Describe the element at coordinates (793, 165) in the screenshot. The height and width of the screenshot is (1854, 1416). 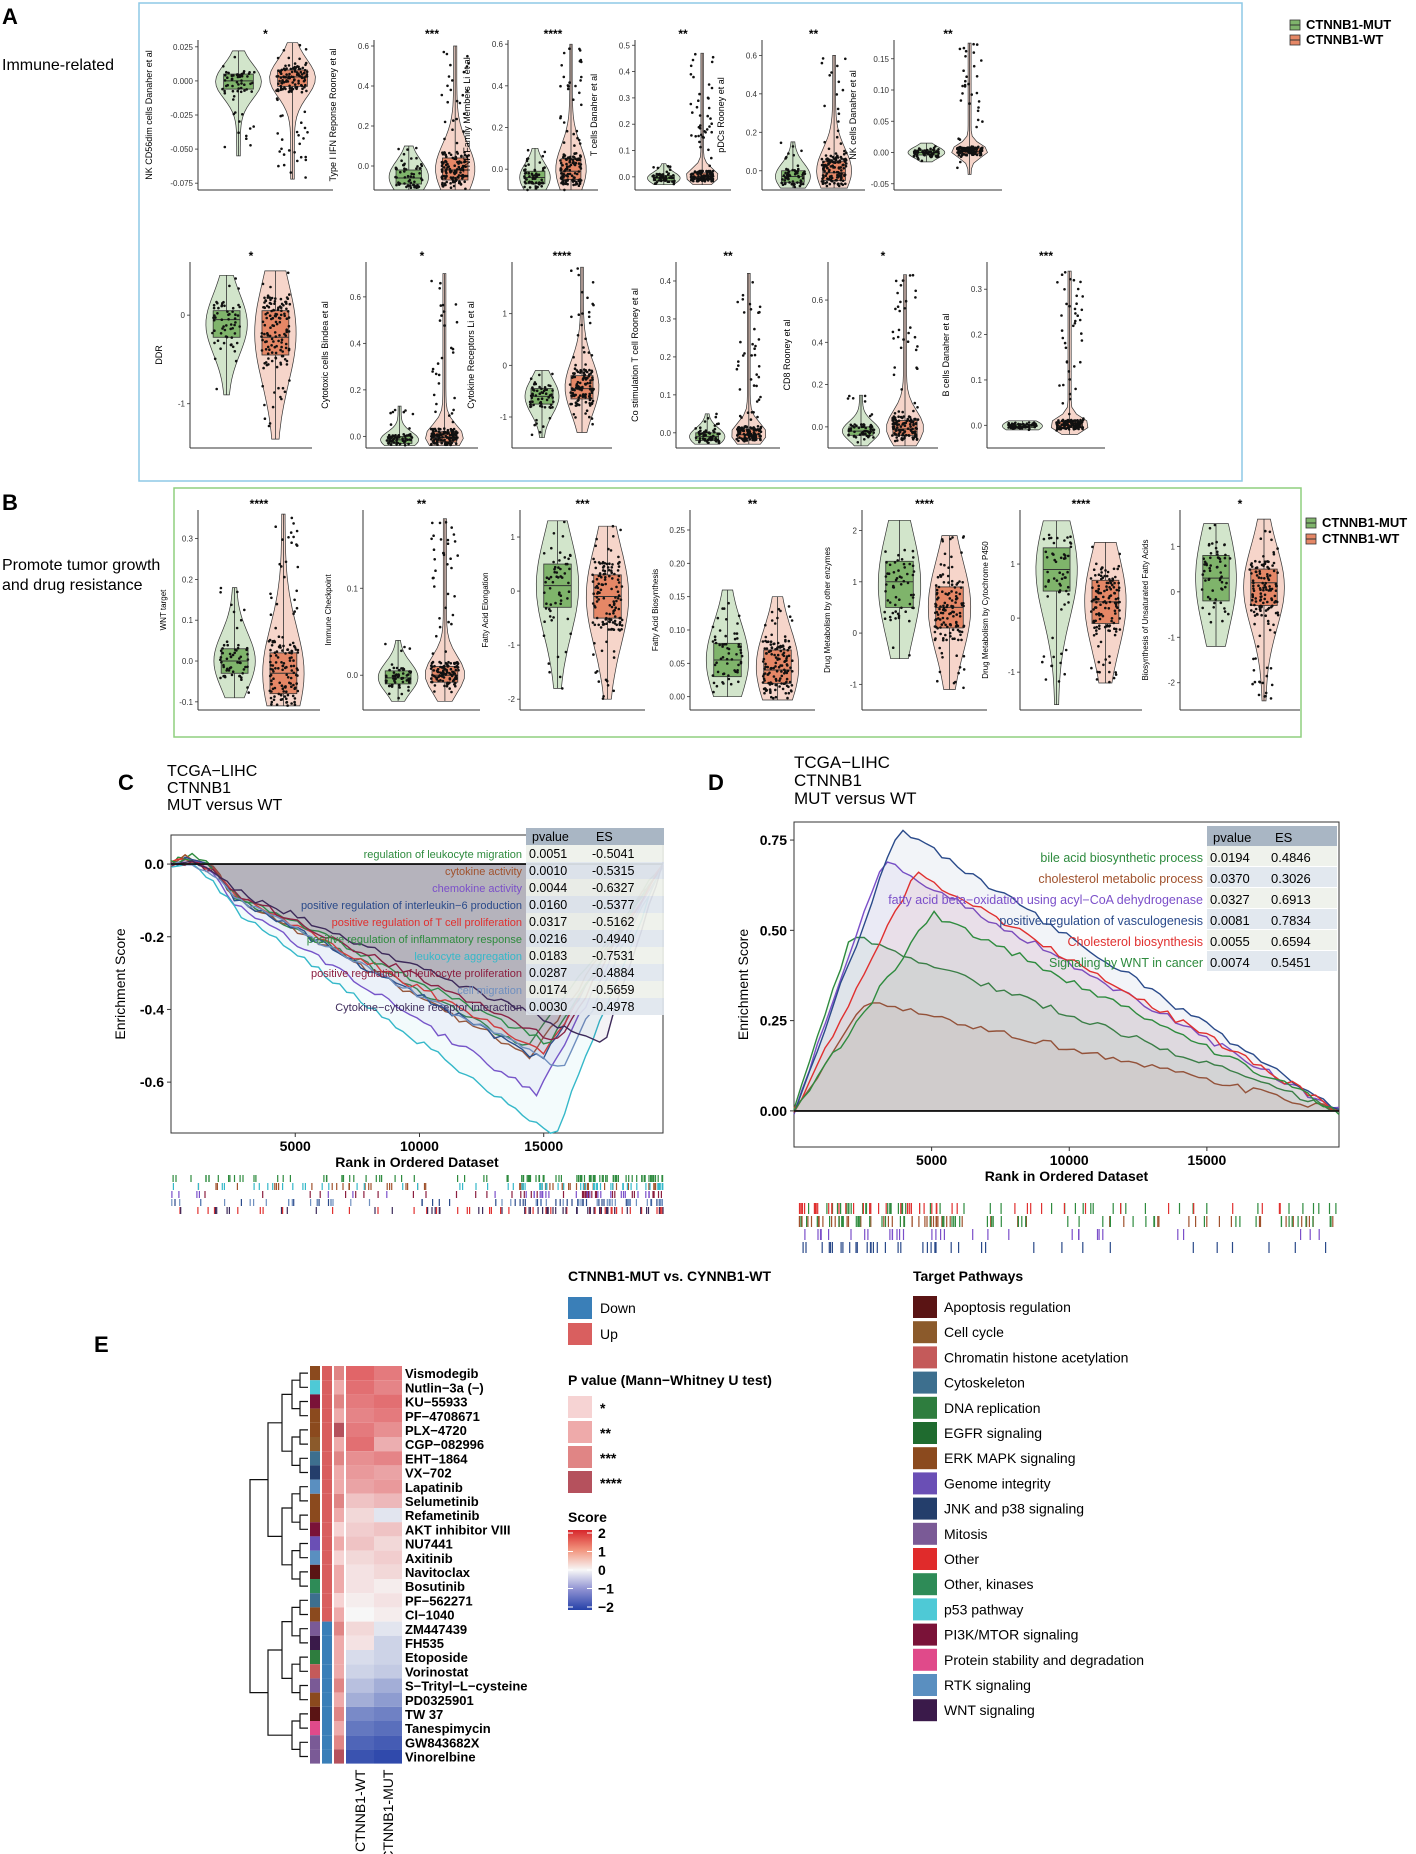
I see `points-mut` at that location.